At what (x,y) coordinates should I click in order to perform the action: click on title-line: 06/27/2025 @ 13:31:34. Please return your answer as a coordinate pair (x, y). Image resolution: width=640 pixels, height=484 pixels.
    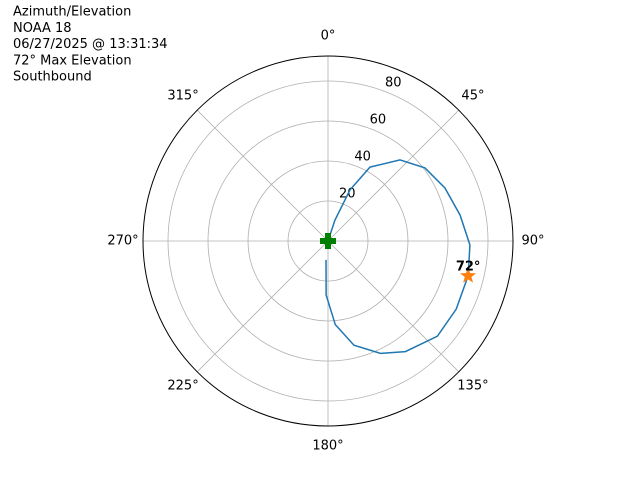
    Looking at the image, I should click on (90, 44).